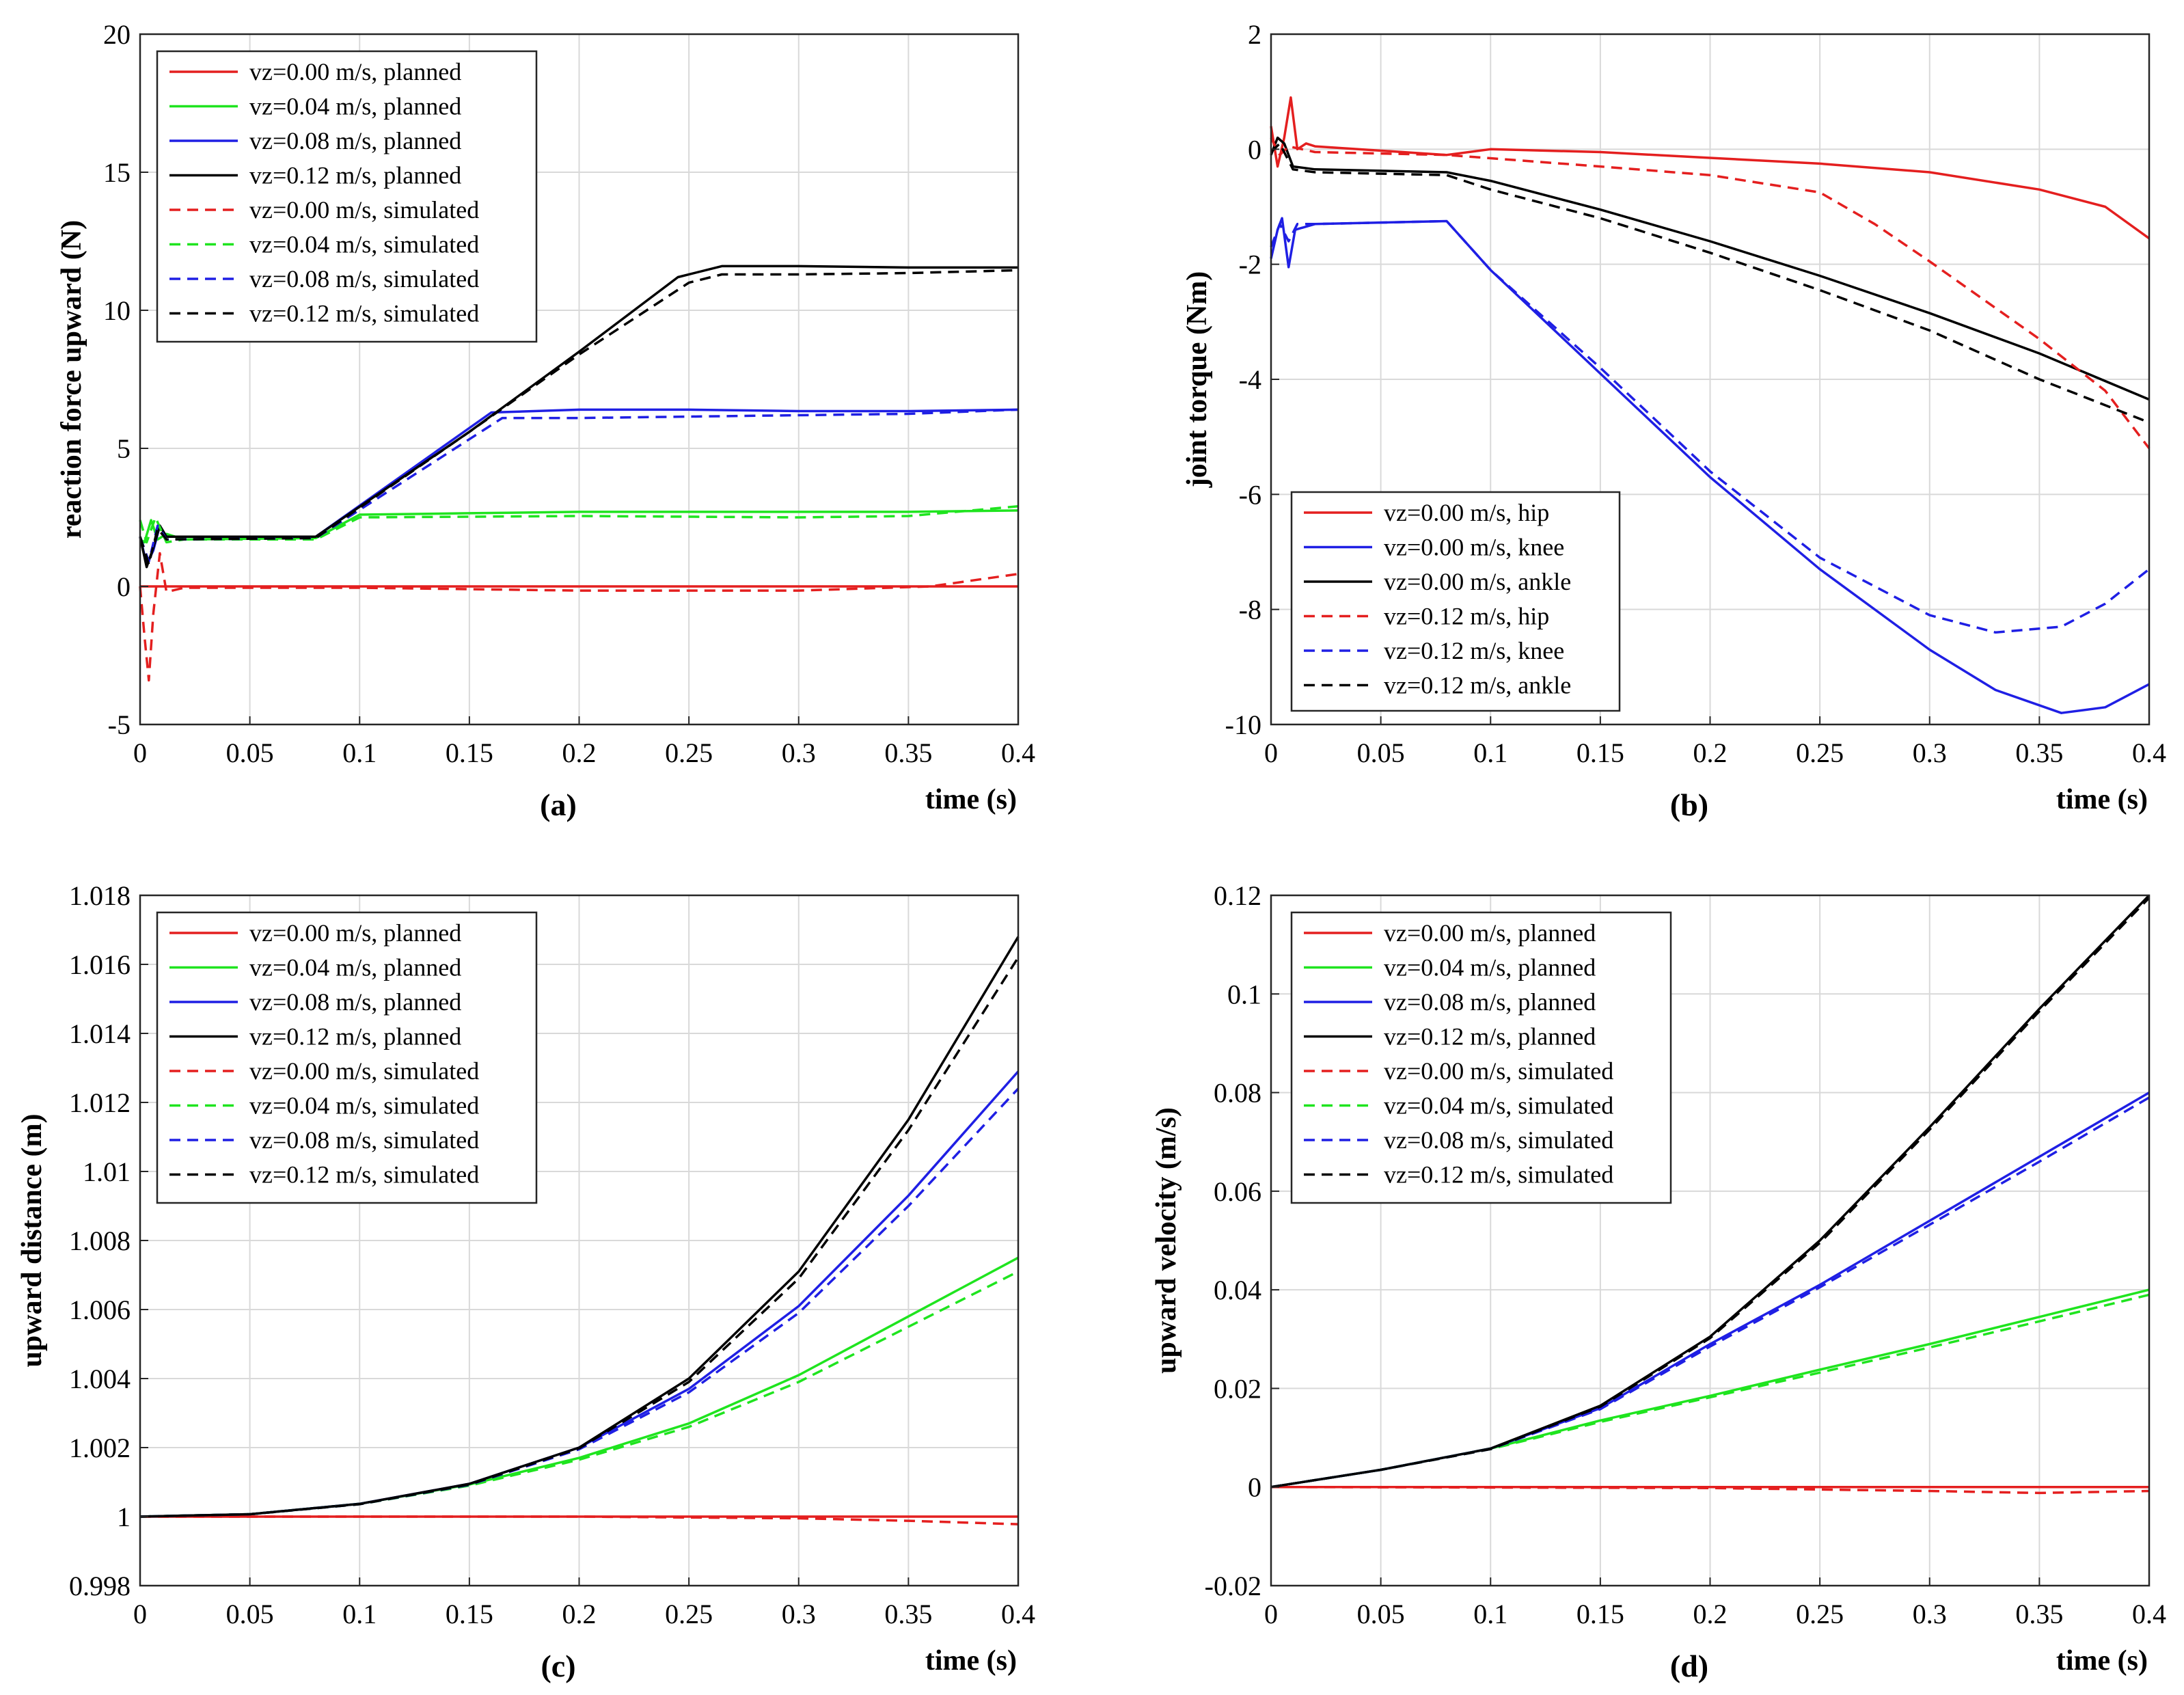 Image resolution: width=2184 pixels, height=1695 pixels. I want to click on y-tick-label: 5, so click(124, 448).